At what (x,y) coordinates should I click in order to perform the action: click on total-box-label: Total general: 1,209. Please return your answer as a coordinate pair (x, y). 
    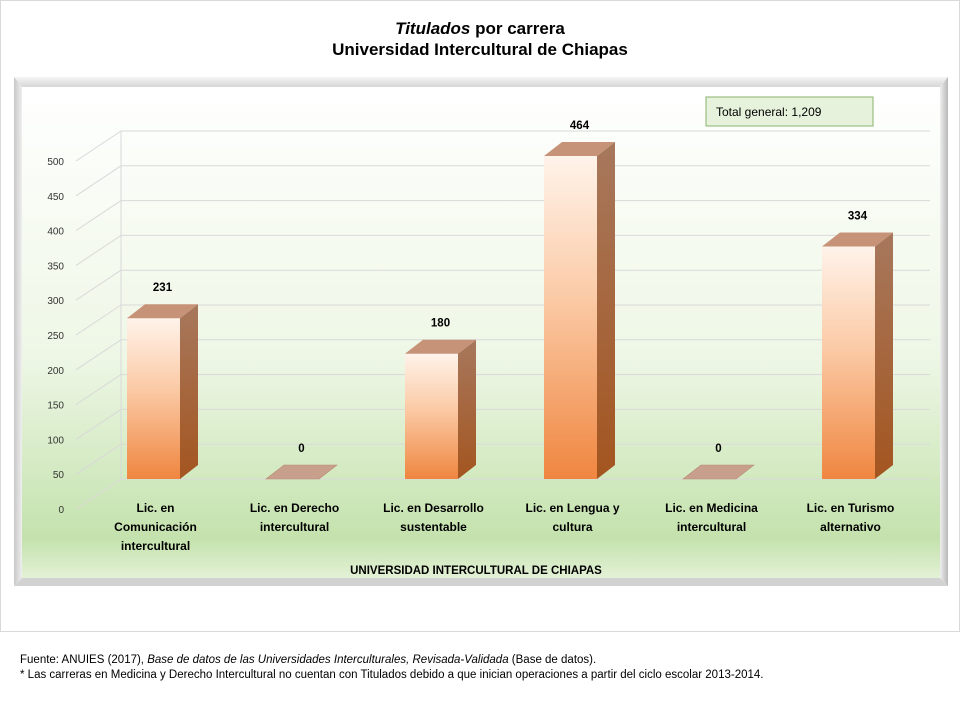
    Looking at the image, I should click on (769, 112).